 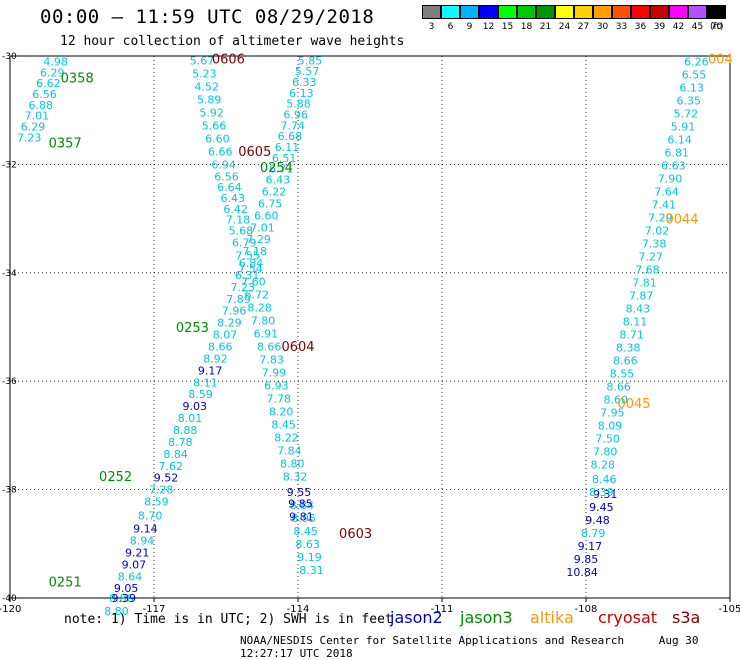 What do you see at coordinates (281, 412) in the screenshot?
I see `wave-value-cryosat: 8.20` at bounding box center [281, 412].